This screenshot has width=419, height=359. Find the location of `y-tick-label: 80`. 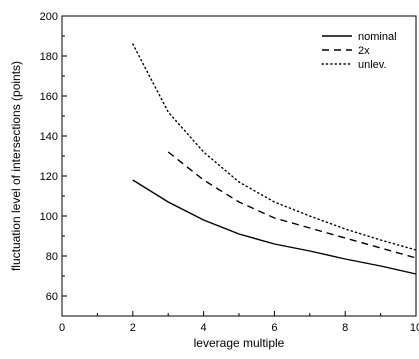

y-tick-label: 80 is located at coordinates (52, 257).